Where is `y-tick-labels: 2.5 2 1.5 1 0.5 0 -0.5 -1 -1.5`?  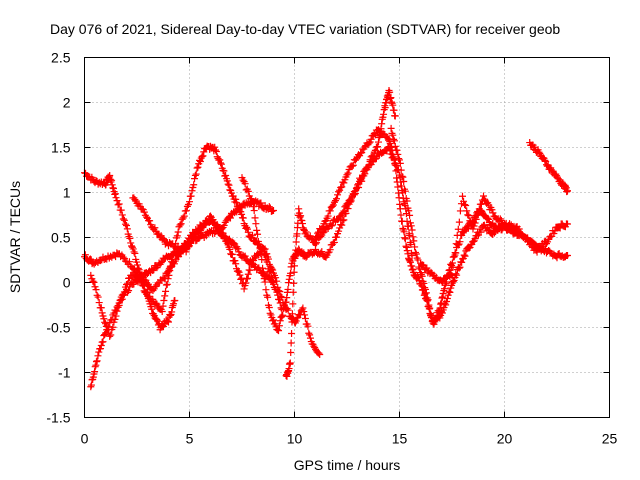
y-tick-labels: 2.5 2 1.5 1 0.5 0 -0.5 -1 -1.5 is located at coordinates (58, 238).